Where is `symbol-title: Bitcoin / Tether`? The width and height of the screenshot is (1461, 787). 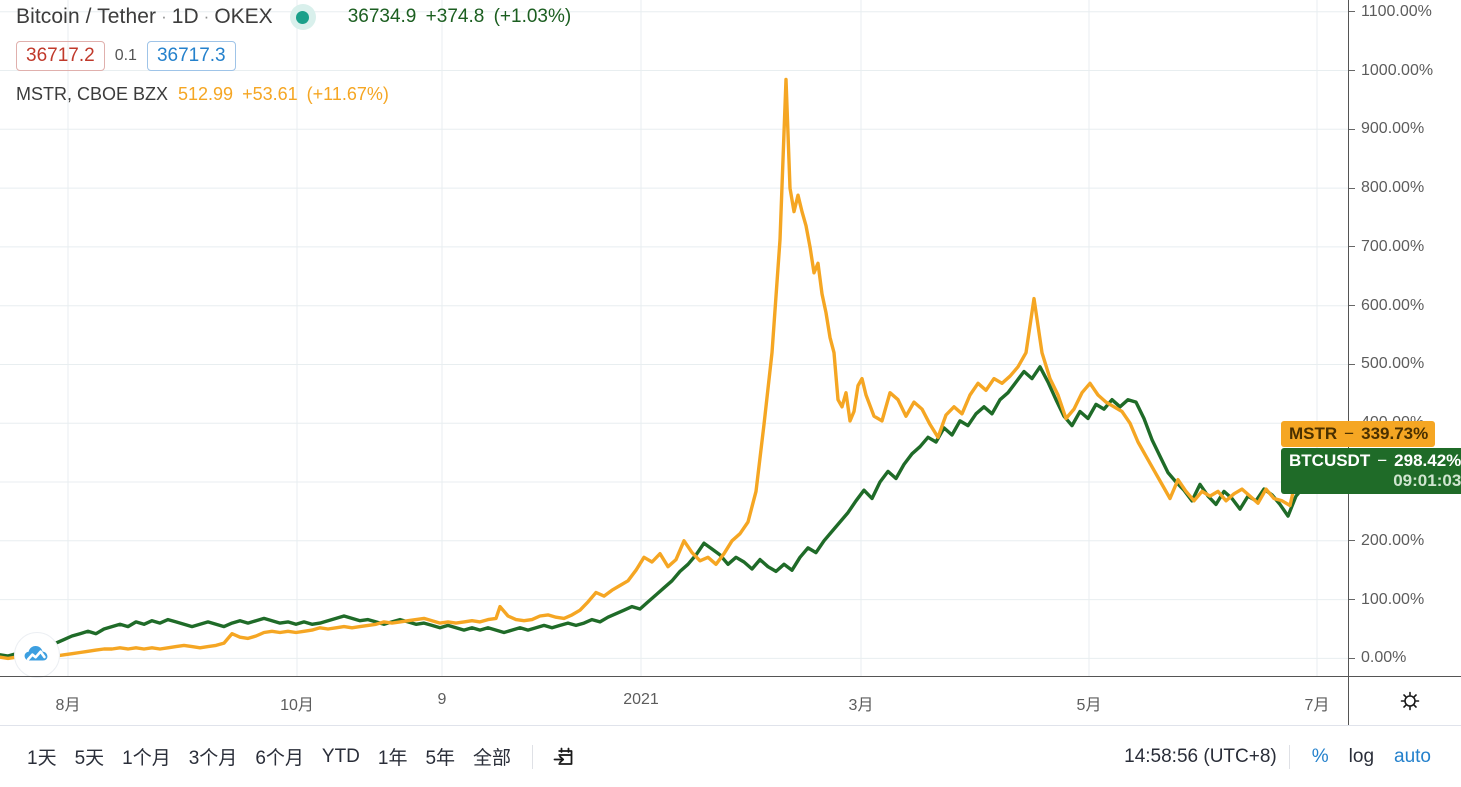 symbol-title: Bitcoin / Tether is located at coordinates (86, 16).